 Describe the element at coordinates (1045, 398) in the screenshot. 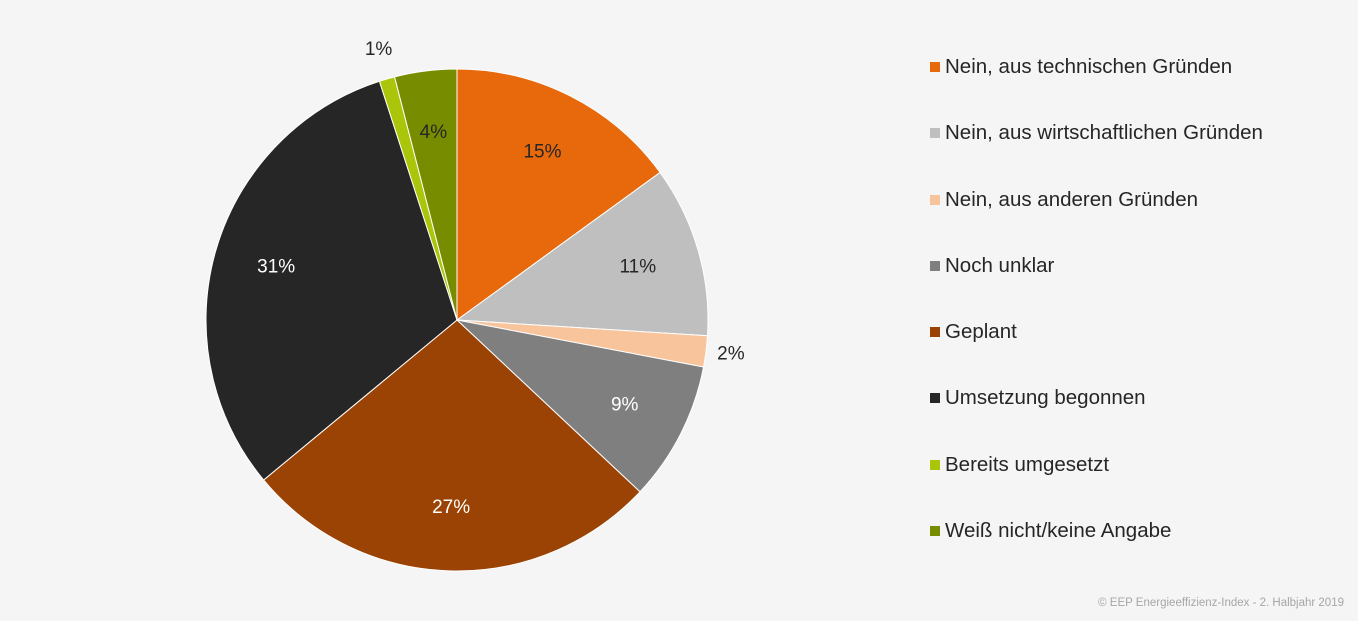

I see `legend-label: Umsetzung begonnen` at that location.